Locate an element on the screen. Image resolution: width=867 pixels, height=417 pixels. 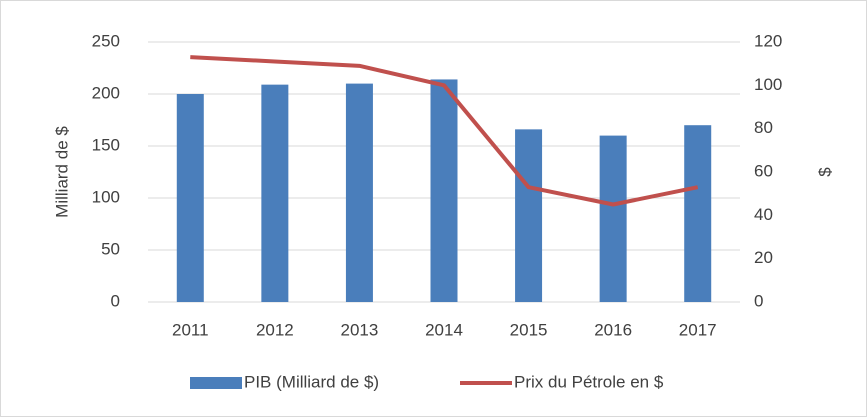
y-tick-label: 50 is located at coordinates (110, 248).